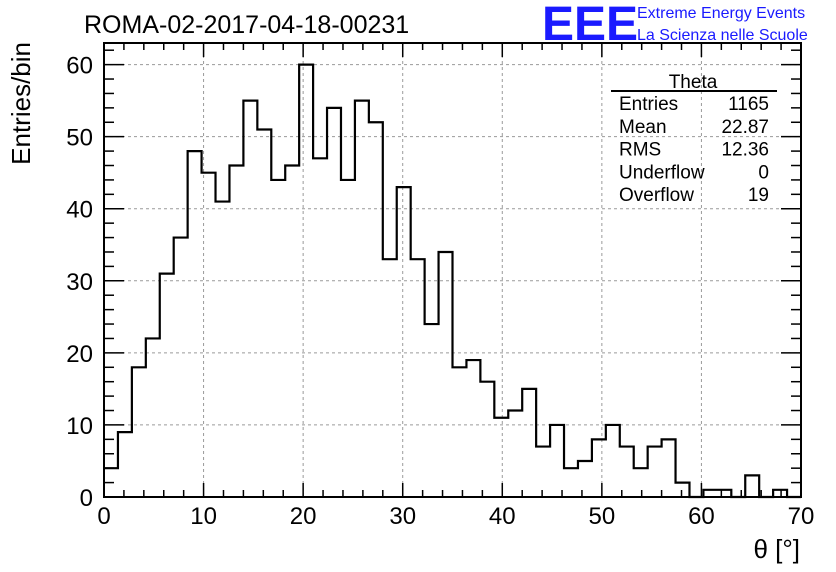 This screenshot has height=572, width=836. What do you see at coordinates (745, 150) in the screenshot?
I see `stats-row-value: 12.36` at bounding box center [745, 150].